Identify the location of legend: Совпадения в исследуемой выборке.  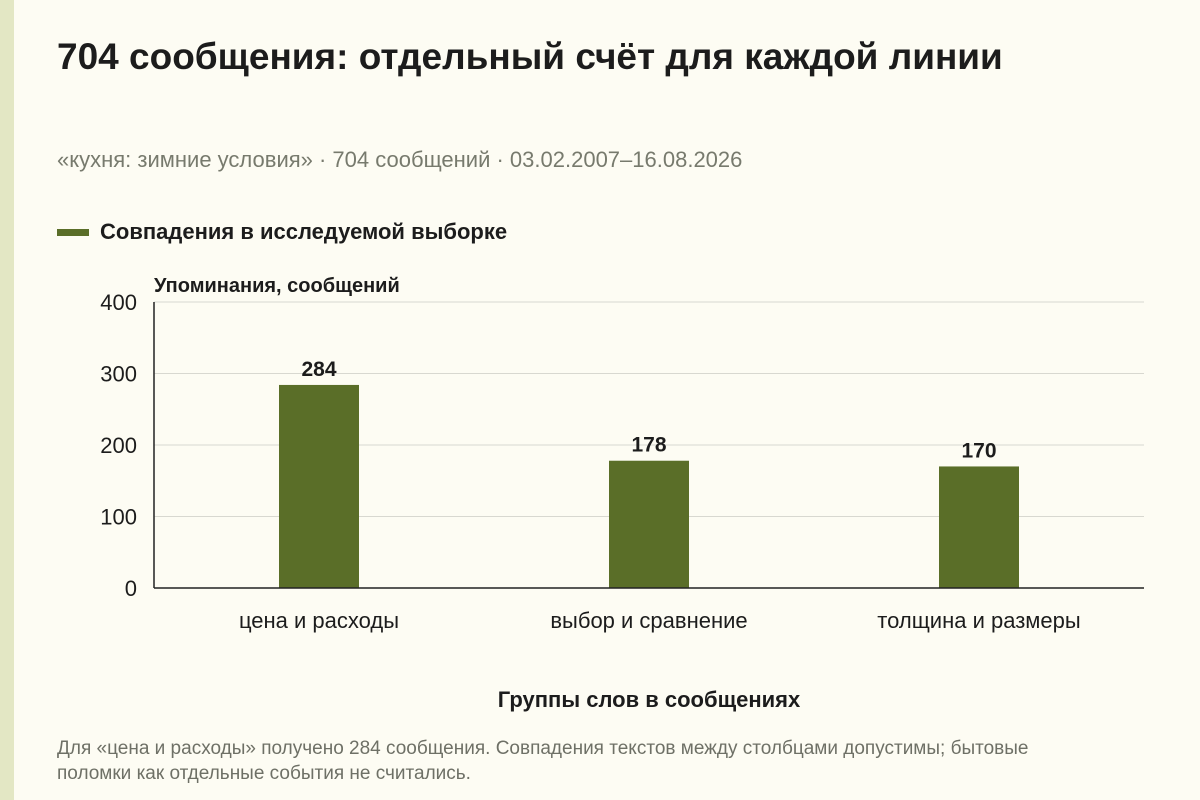
(282, 232).